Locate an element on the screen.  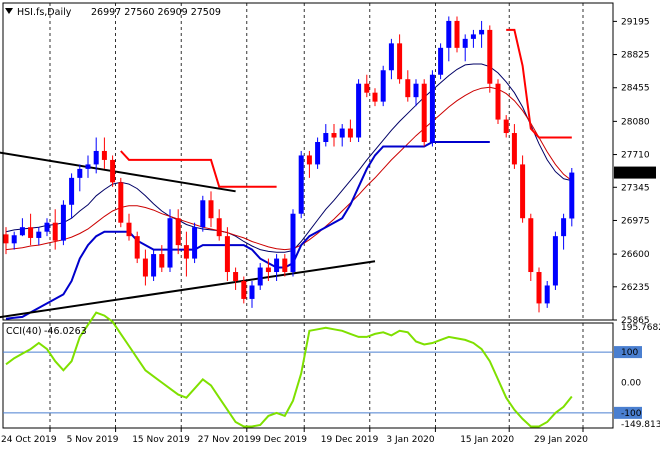
cci-tick-label: 100 is located at coordinates (629, 353).